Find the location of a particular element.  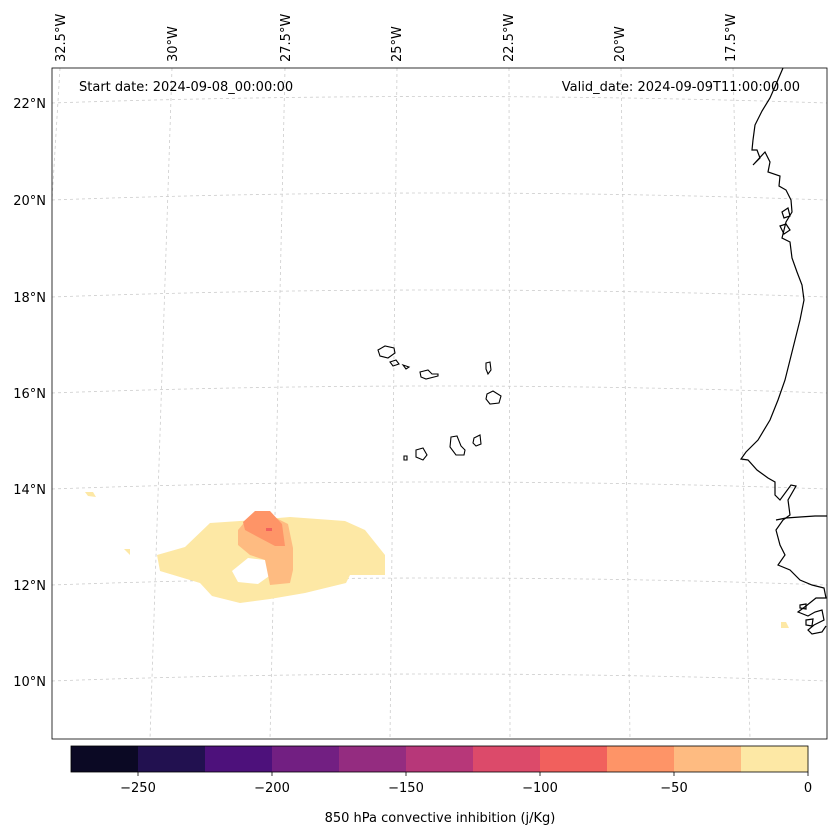

colorbar-swatches is located at coordinates (440, 759).